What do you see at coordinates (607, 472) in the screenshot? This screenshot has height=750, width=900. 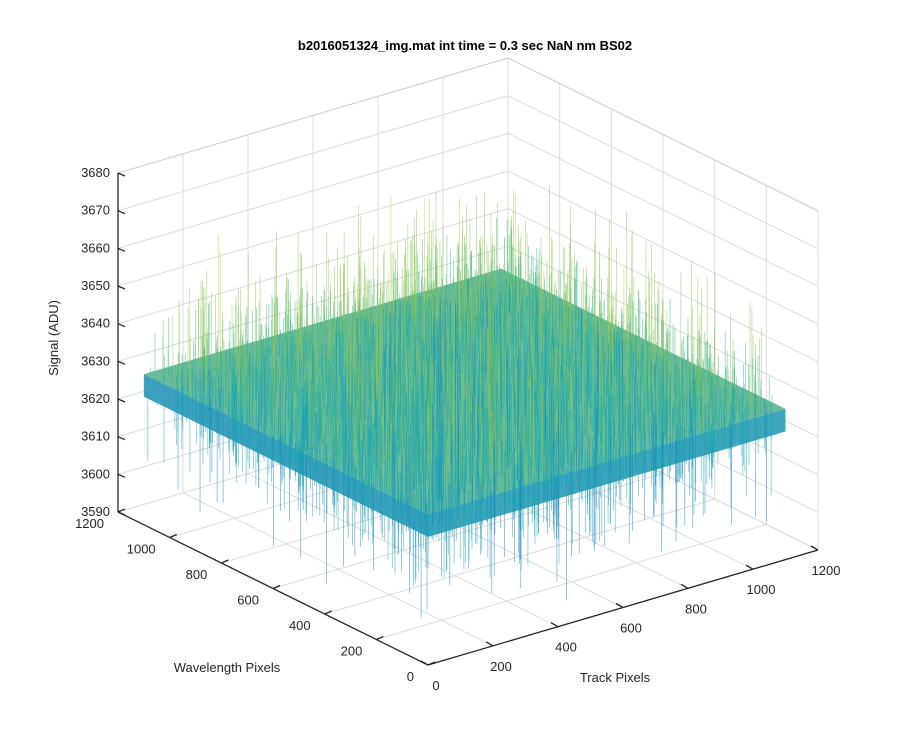 I see `surface-side-right` at bounding box center [607, 472].